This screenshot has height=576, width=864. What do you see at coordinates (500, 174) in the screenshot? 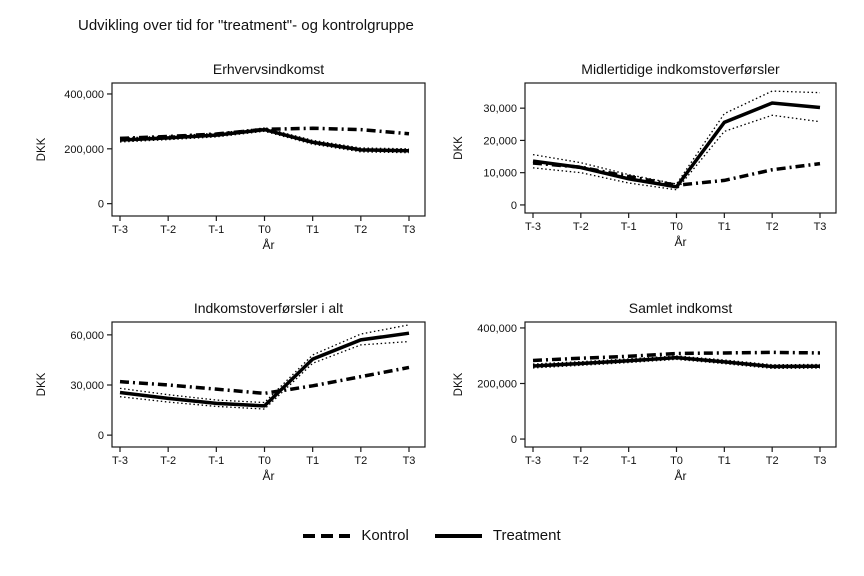
I see `y-tick-label: 10,000` at bounding box center [500, 174].